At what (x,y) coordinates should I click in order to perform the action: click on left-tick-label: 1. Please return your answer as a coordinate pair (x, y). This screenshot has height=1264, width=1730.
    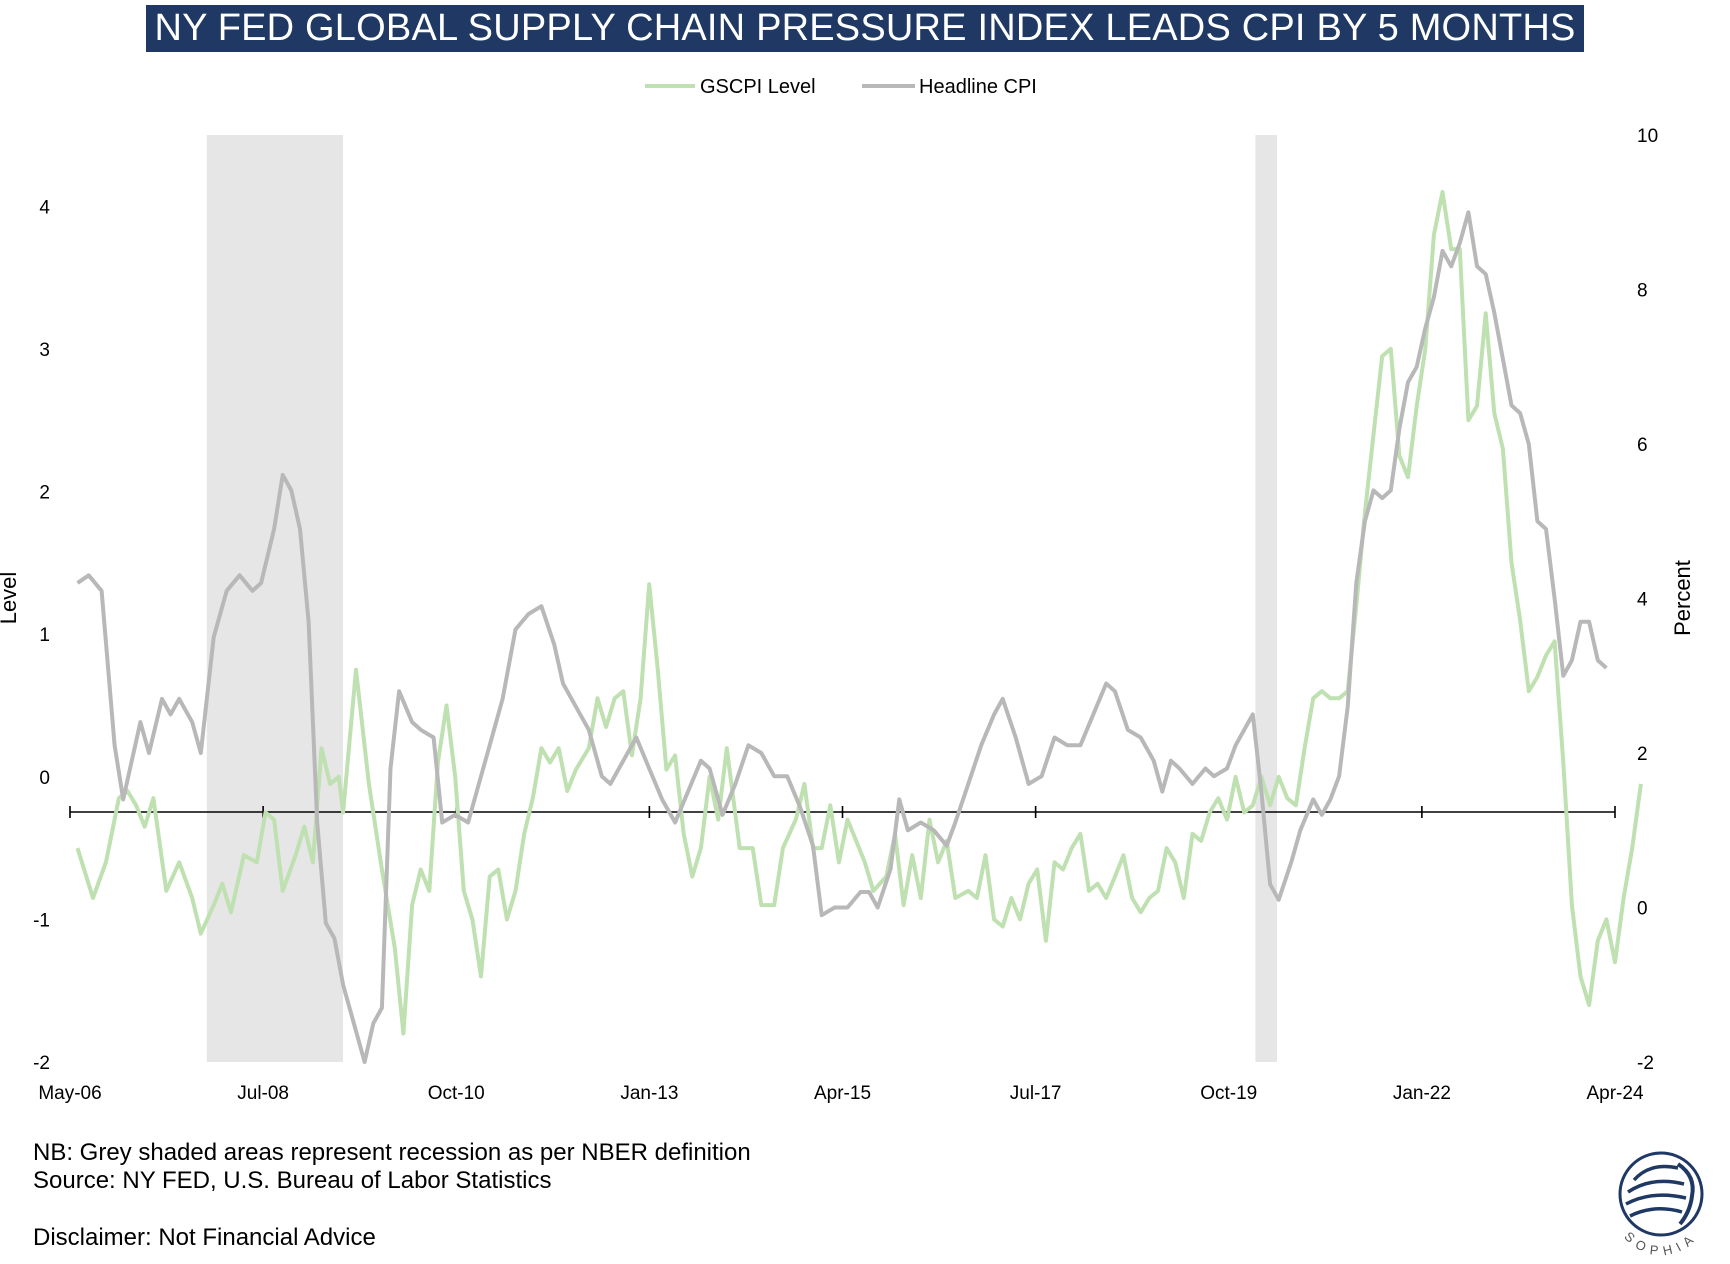
    Looking at the image, I should click on (44, 635).